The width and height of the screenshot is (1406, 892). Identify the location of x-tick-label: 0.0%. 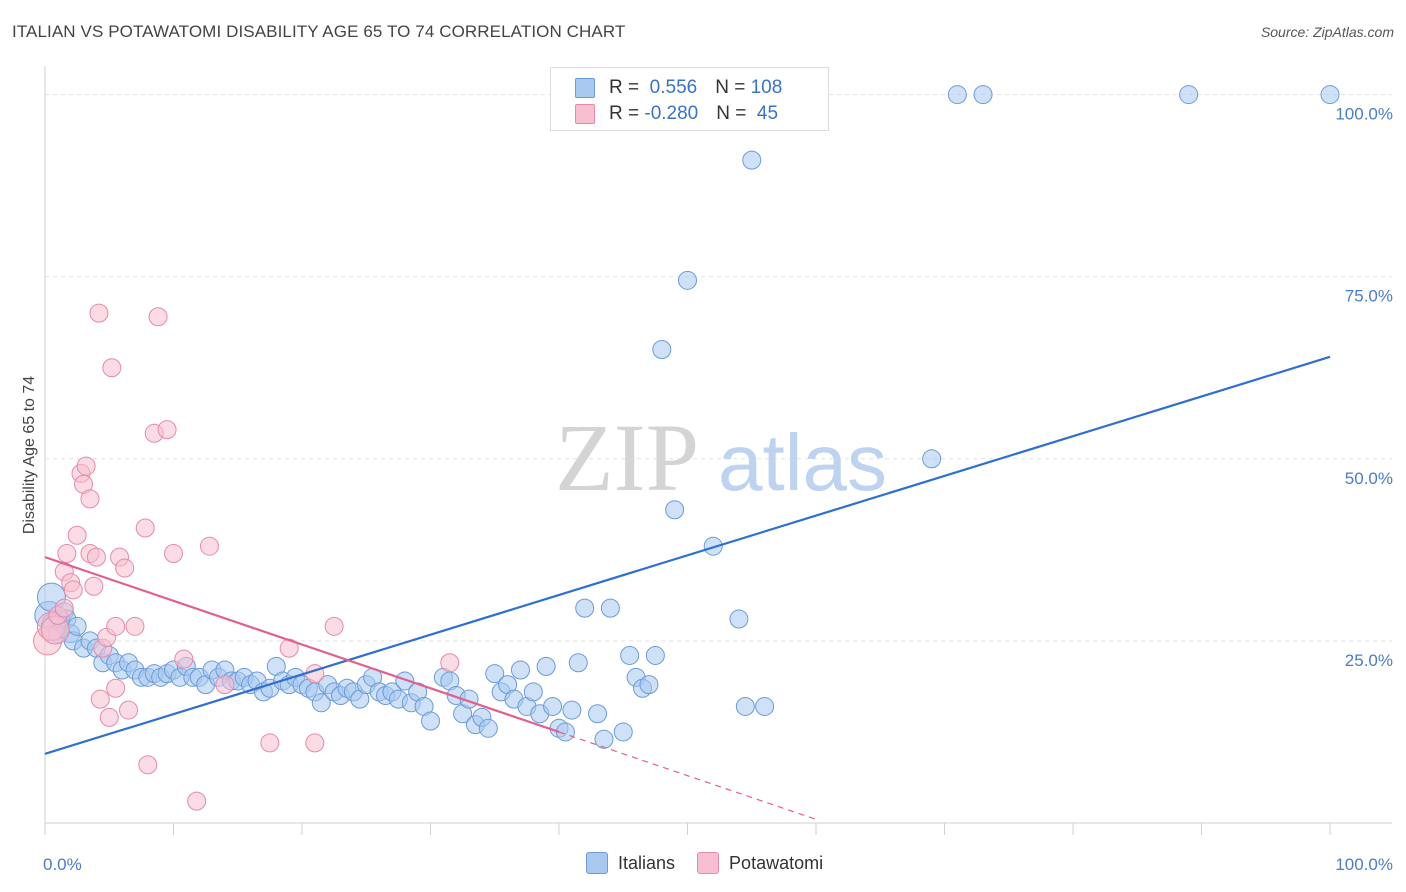
(62, 864).